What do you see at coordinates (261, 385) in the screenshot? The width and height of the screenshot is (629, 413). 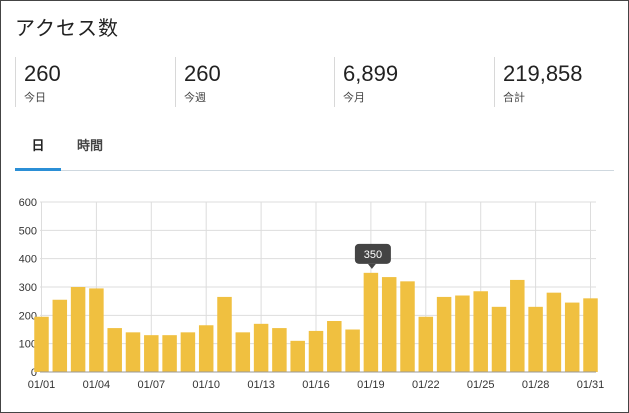 I see `x-tick-label: 01/13` at bounding box center [261, 385].